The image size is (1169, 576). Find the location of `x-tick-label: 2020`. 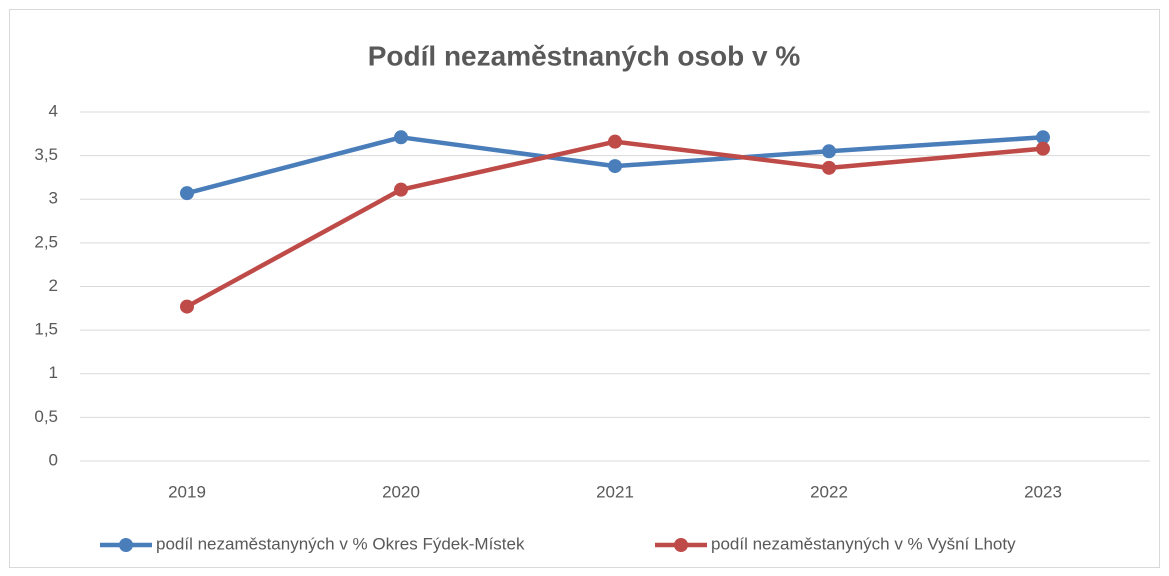

x-tick-label: 2020 is located at coordinates (401, 491).